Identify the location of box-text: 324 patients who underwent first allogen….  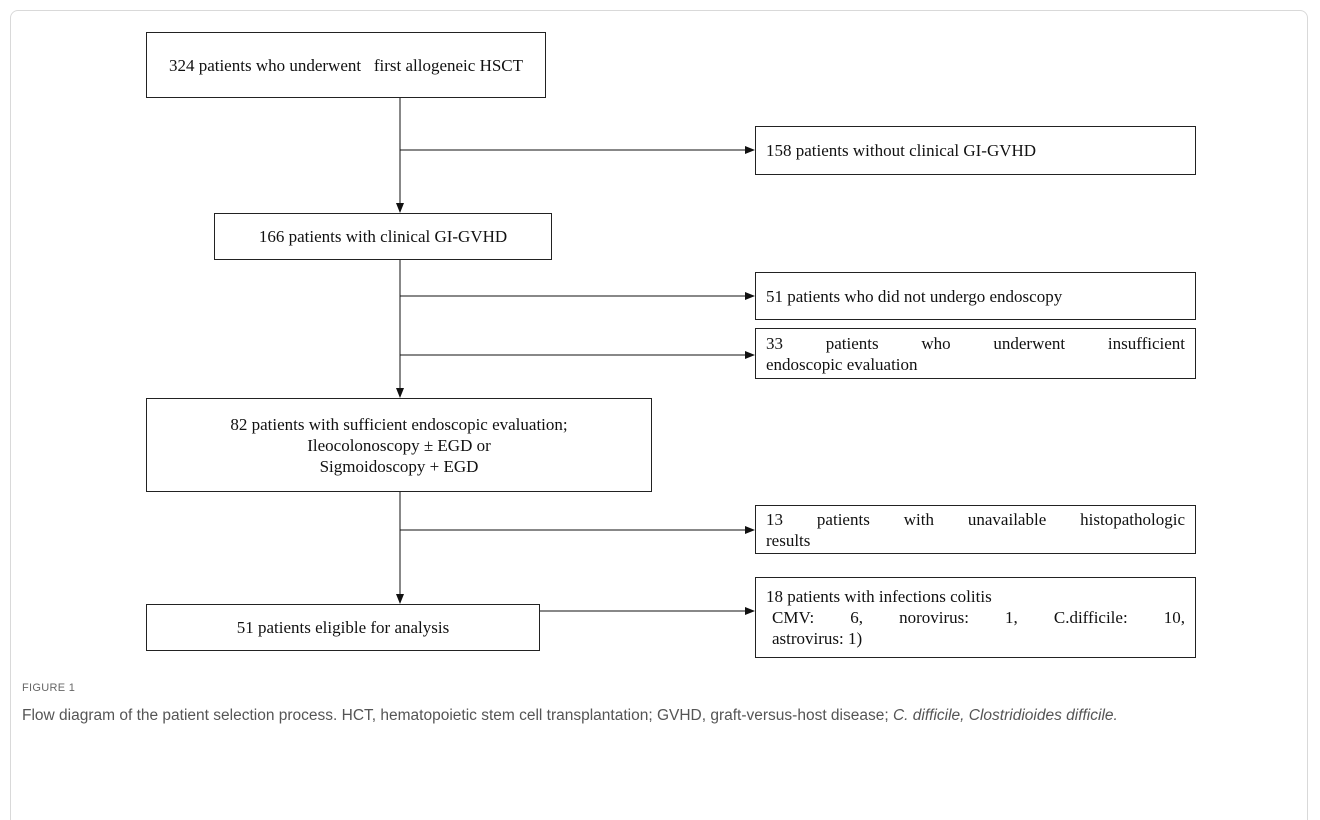
(346, 65).